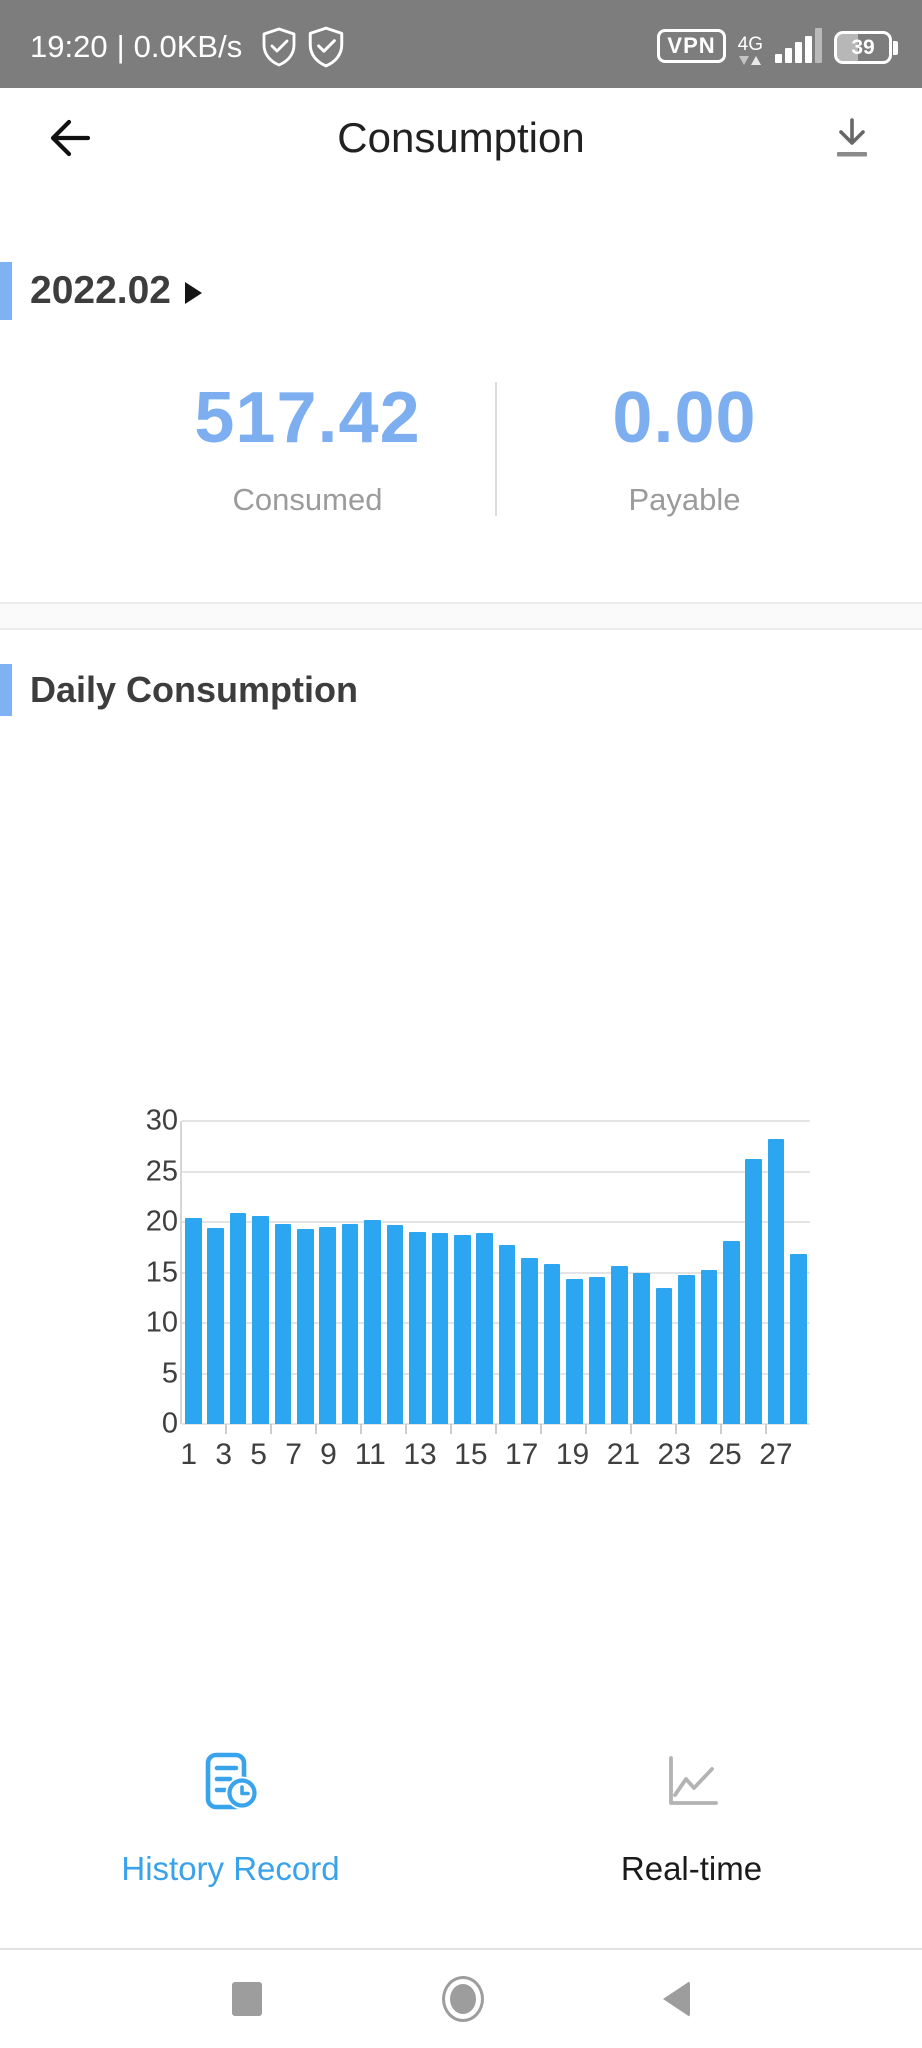 Image resolution: width=922 pixels, height=2048 pixels. I want to click on chart-x-tick-label: 9, so click(328, 1454).